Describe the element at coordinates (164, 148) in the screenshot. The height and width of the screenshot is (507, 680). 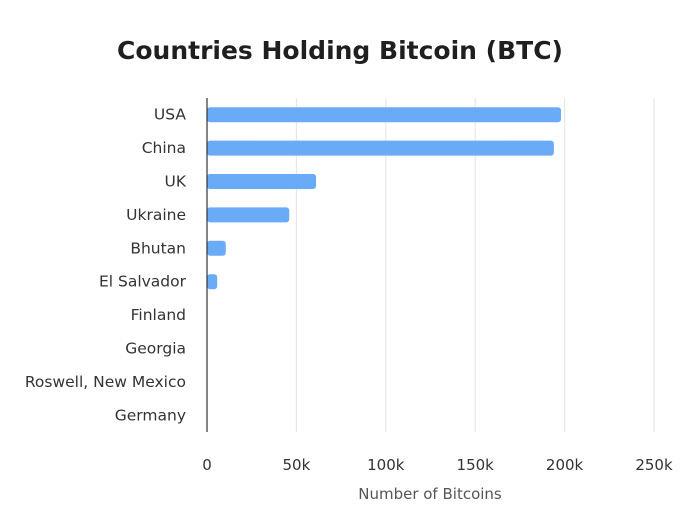
I see `category-label: China` at that location.